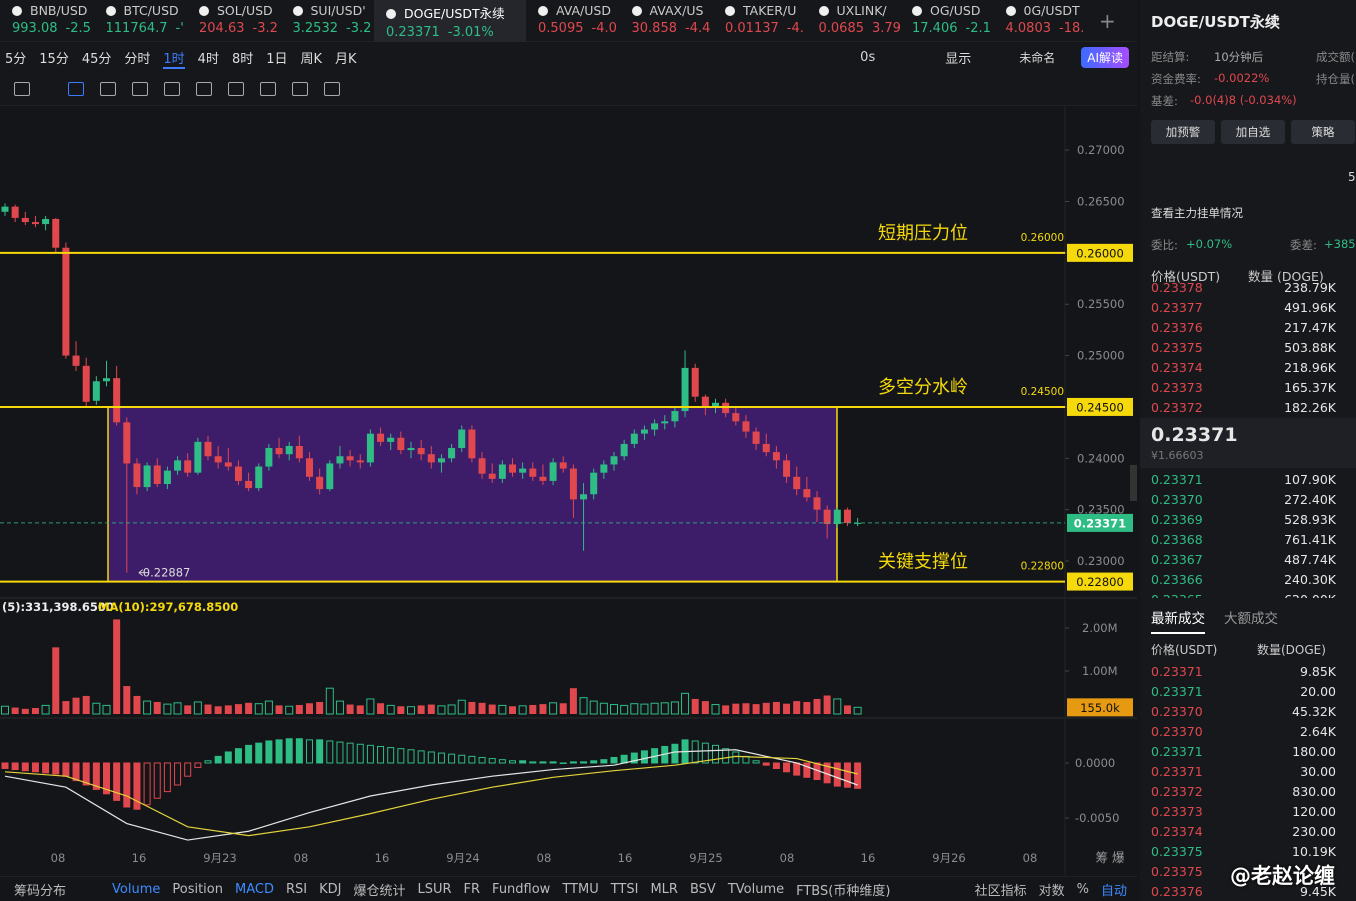  What do you see at coordinates (40, 891) in the screenshot?
I see `chip-distribution: 筹码分布` at bounding box center [40, 891].